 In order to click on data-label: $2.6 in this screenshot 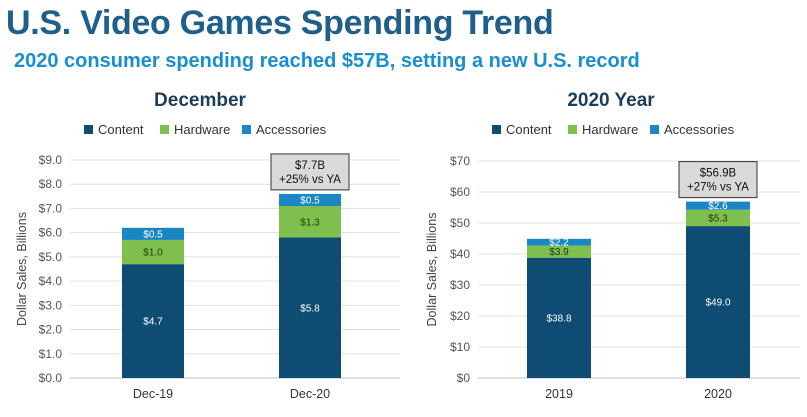, I will do `click(718, 206)`.